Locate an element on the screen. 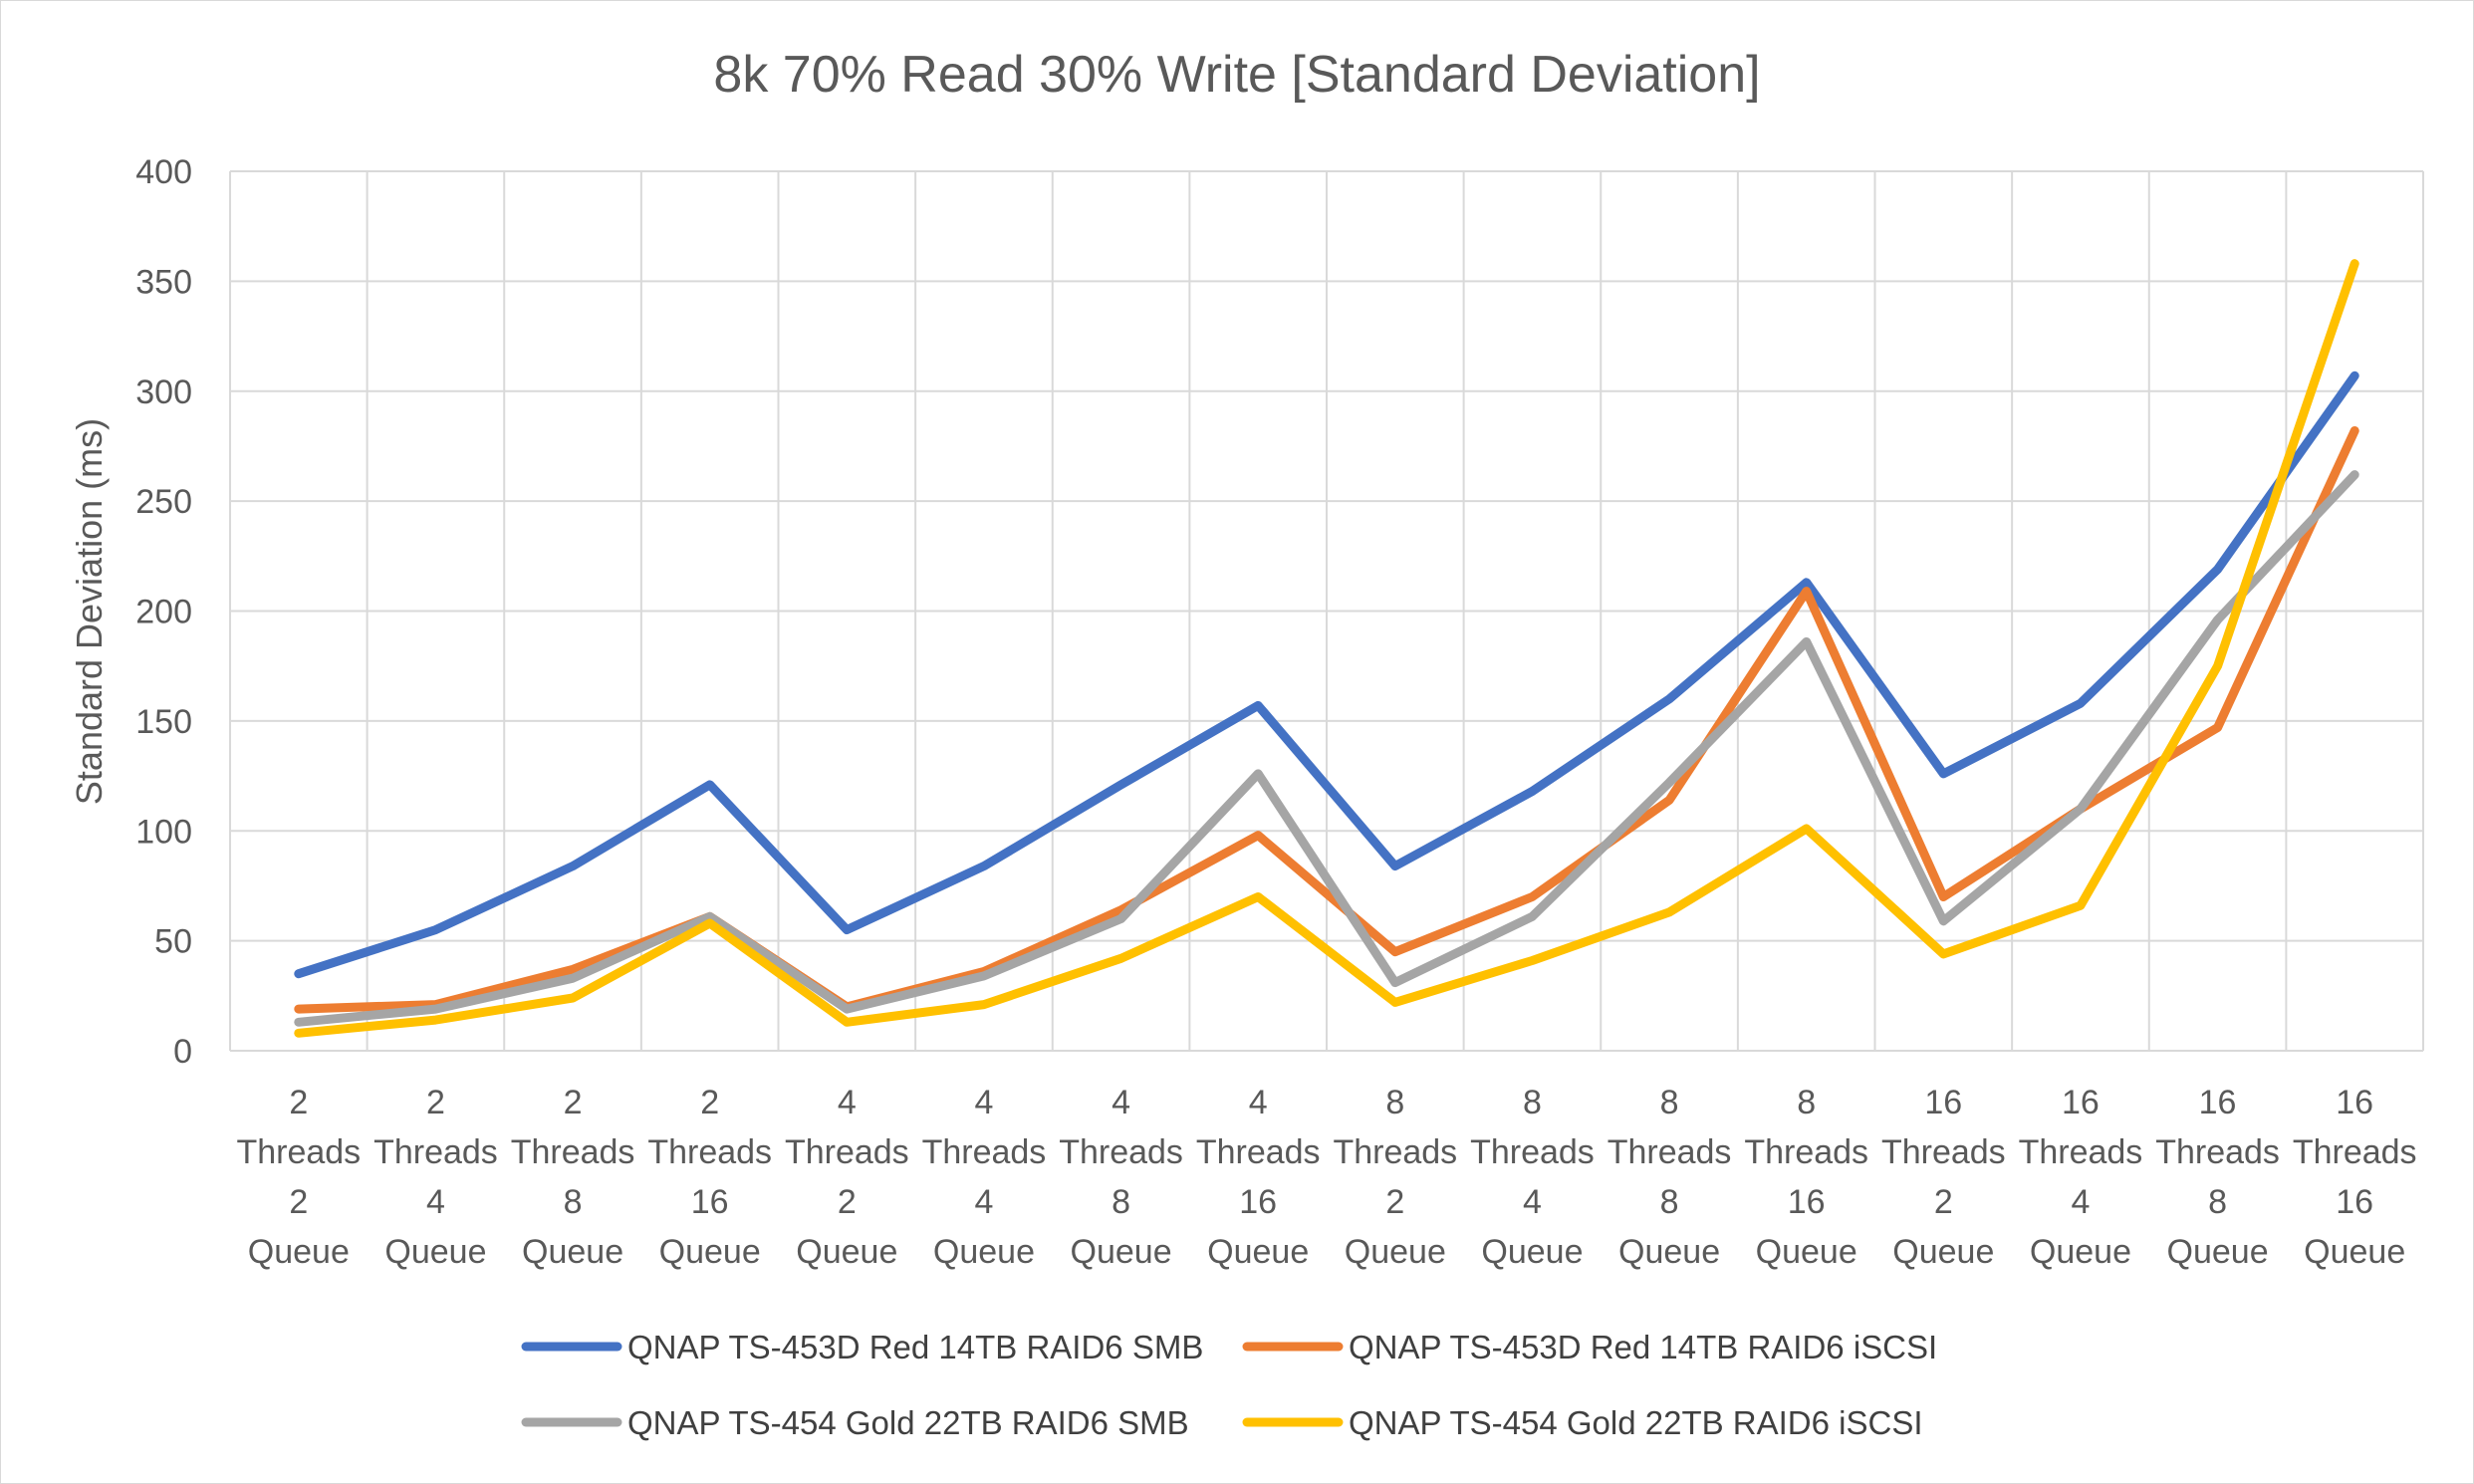 The image size is (2474, 1484). x-tick-label: 16 Threads 8 Queue is located at coordinates (2217, 1177).